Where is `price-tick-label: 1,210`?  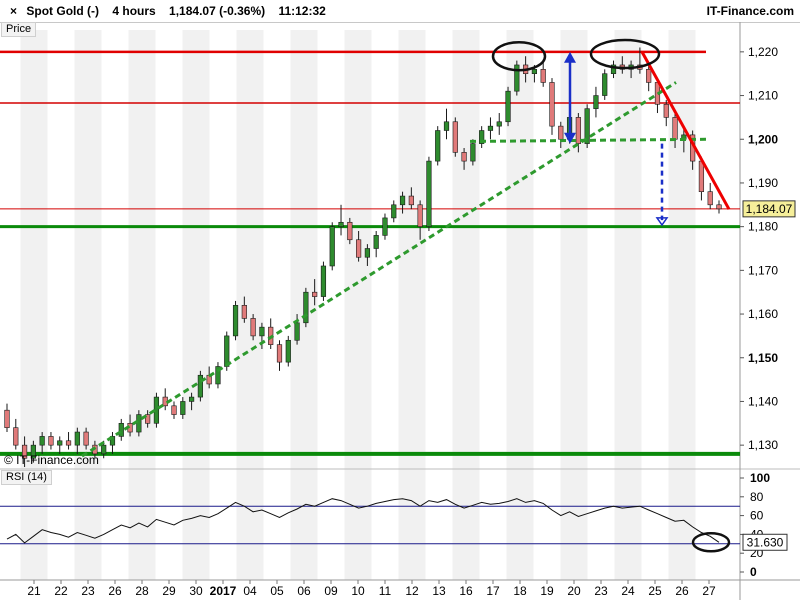 price-tick-label: 1,210 is located at coordinates (763, 96).